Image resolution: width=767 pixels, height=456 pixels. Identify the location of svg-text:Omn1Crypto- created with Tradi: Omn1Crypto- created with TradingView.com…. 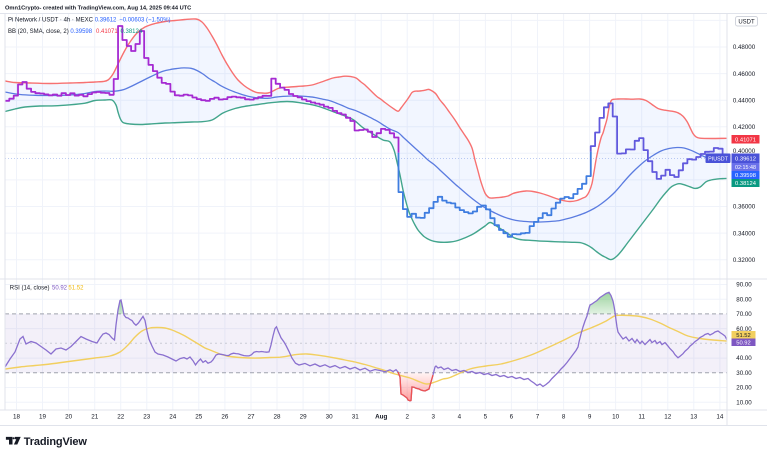
(98, 8).